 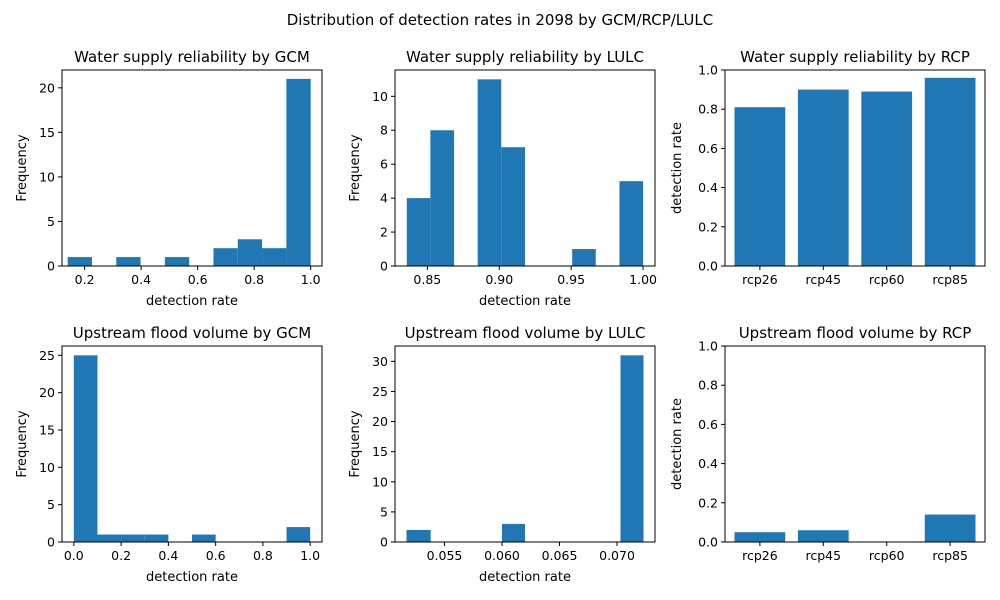 I want to click on x-tick-label: 0.0, so click(x=74, y=555).